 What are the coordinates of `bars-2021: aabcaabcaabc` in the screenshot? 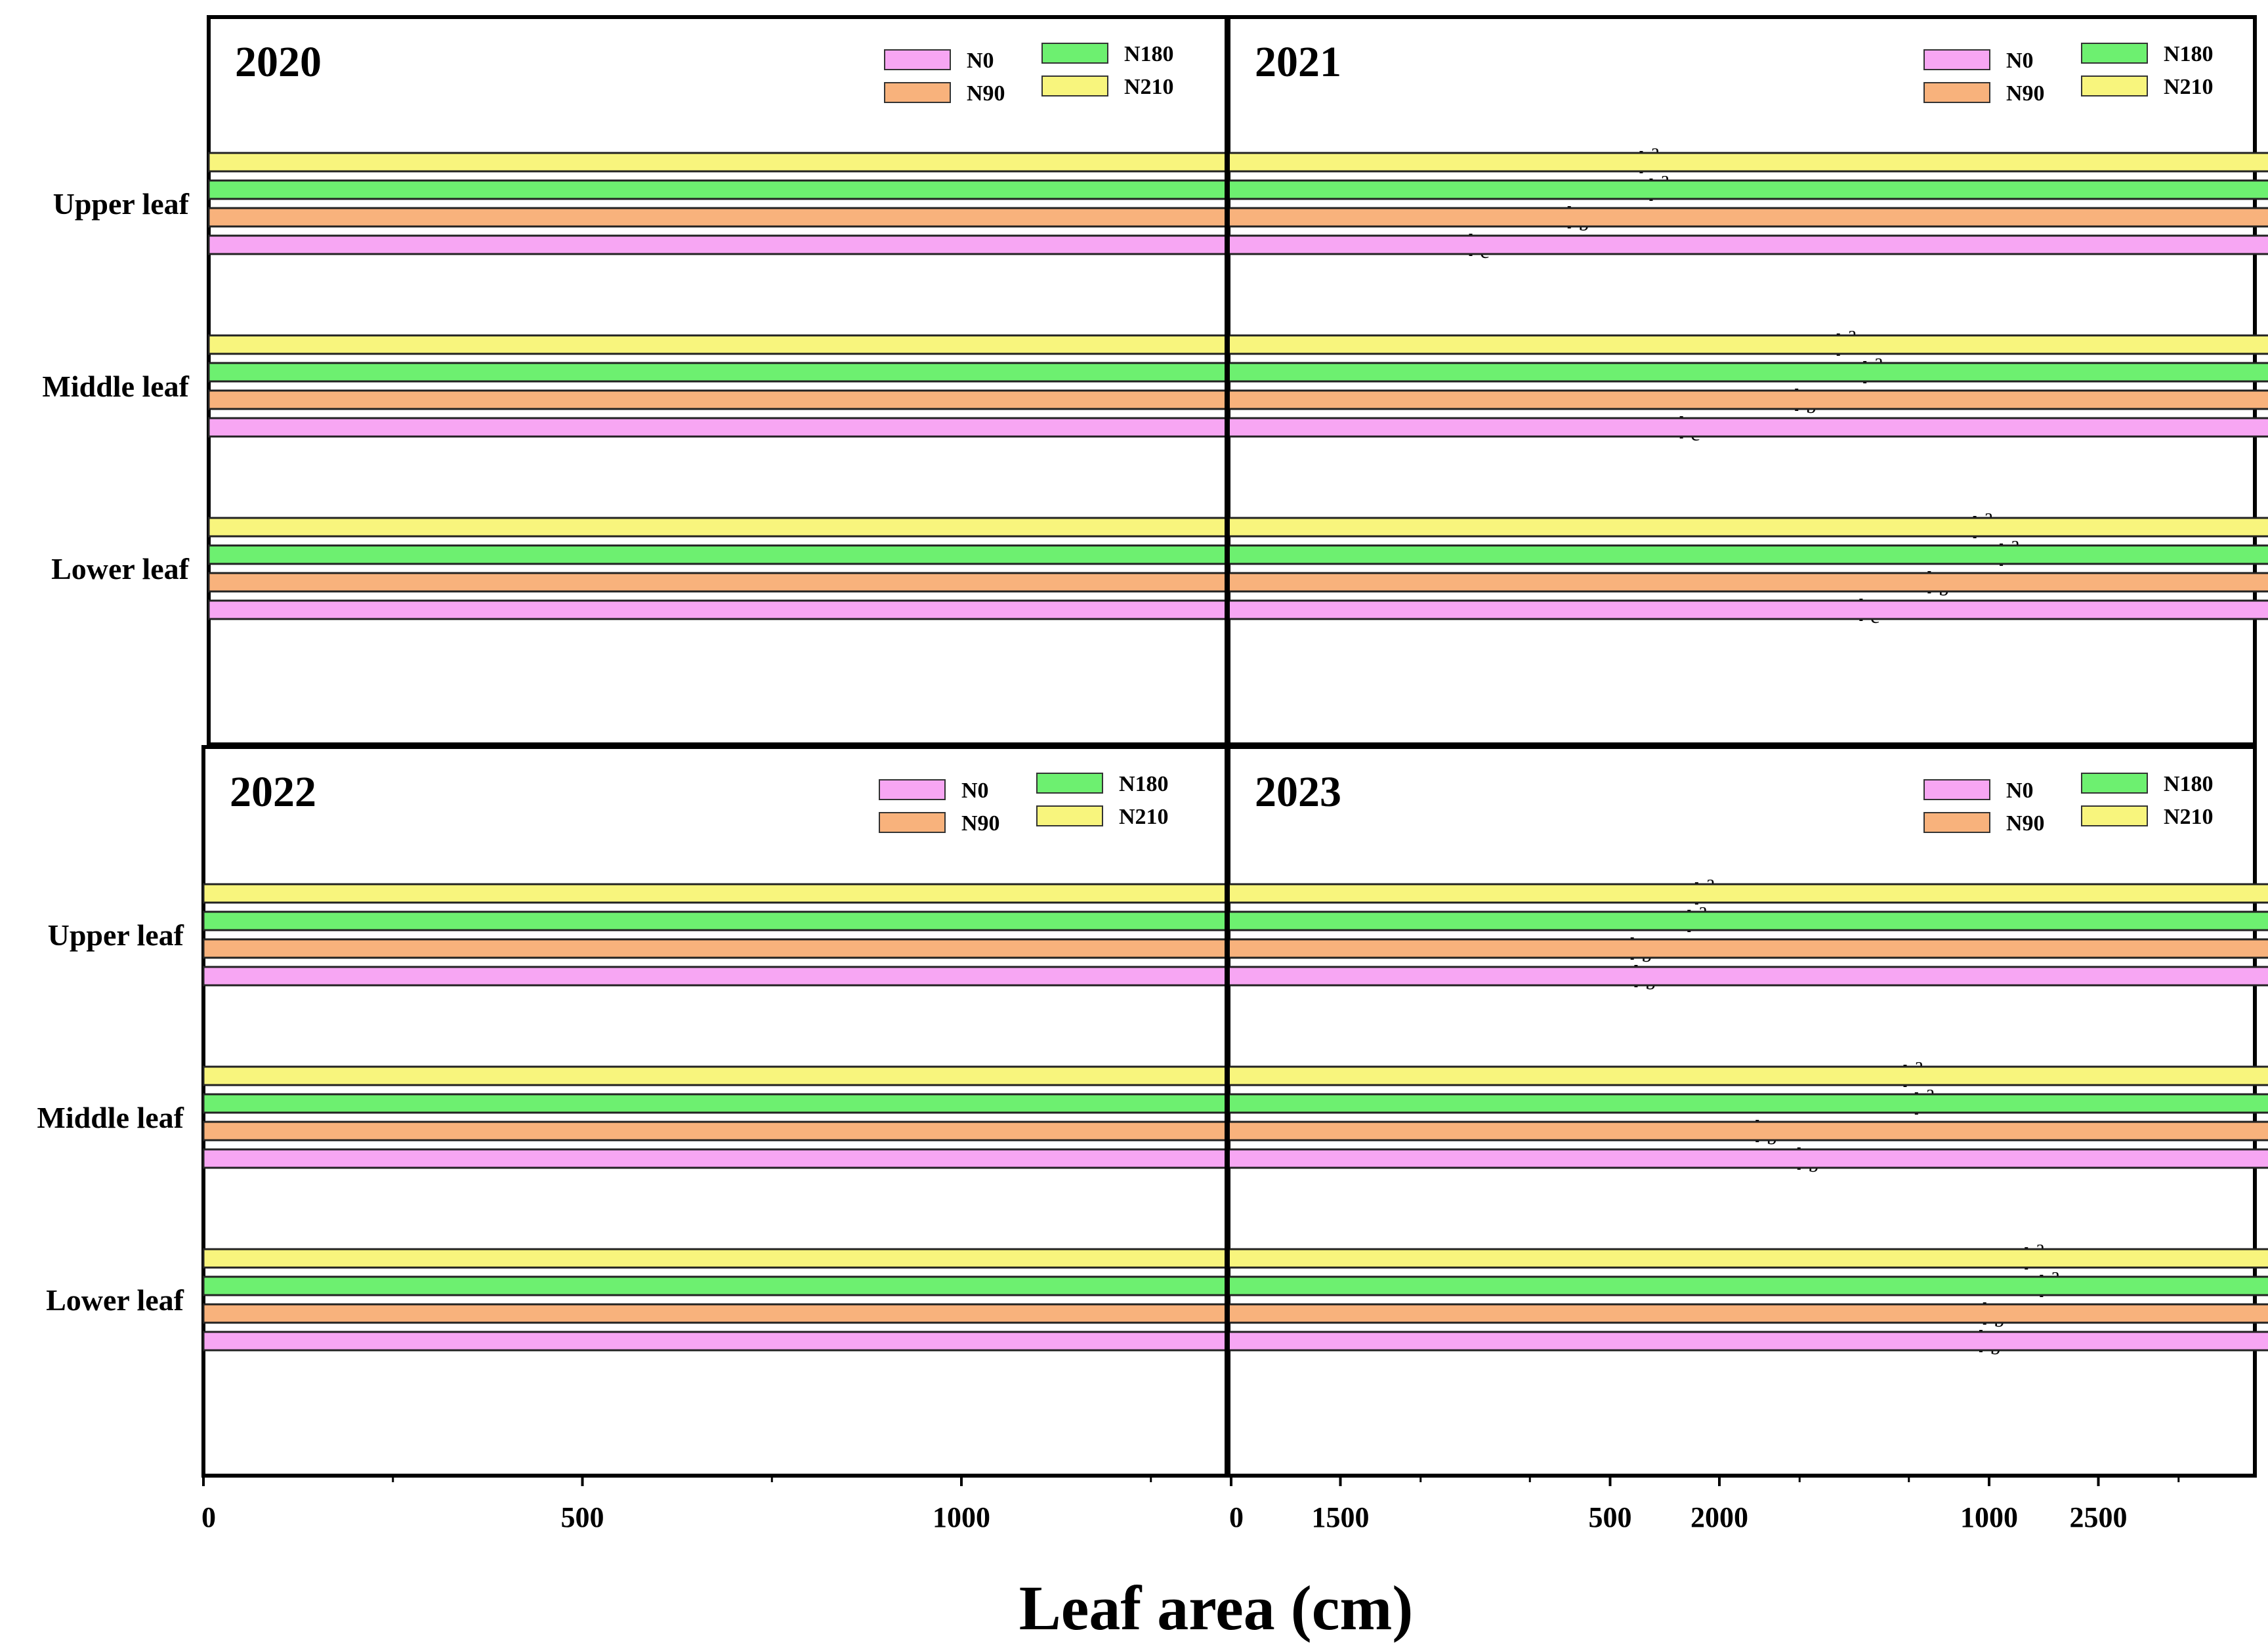 It's located at (1747, 386).